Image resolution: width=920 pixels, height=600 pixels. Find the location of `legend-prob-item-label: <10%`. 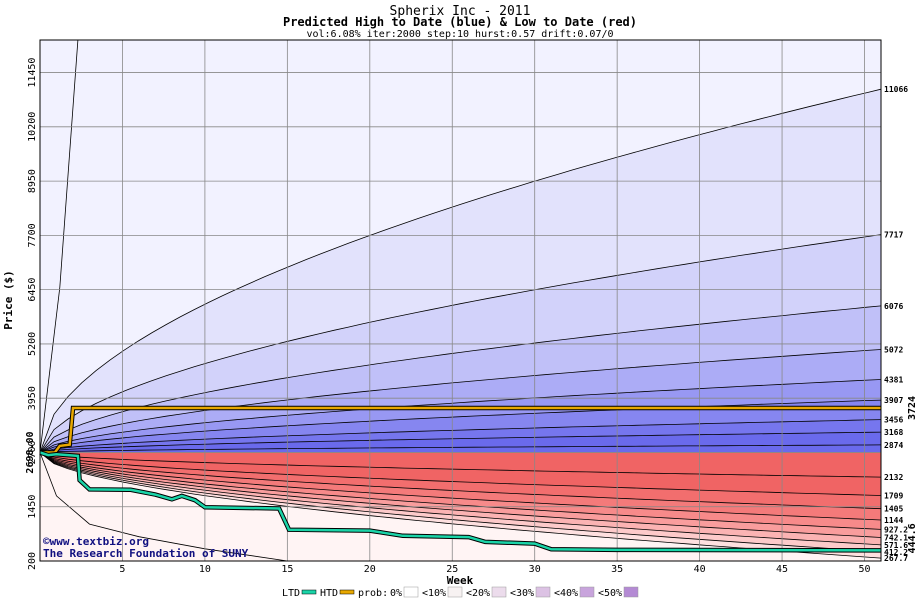

legend-prob-item-label: <10% is located at coordinates (434, 593).